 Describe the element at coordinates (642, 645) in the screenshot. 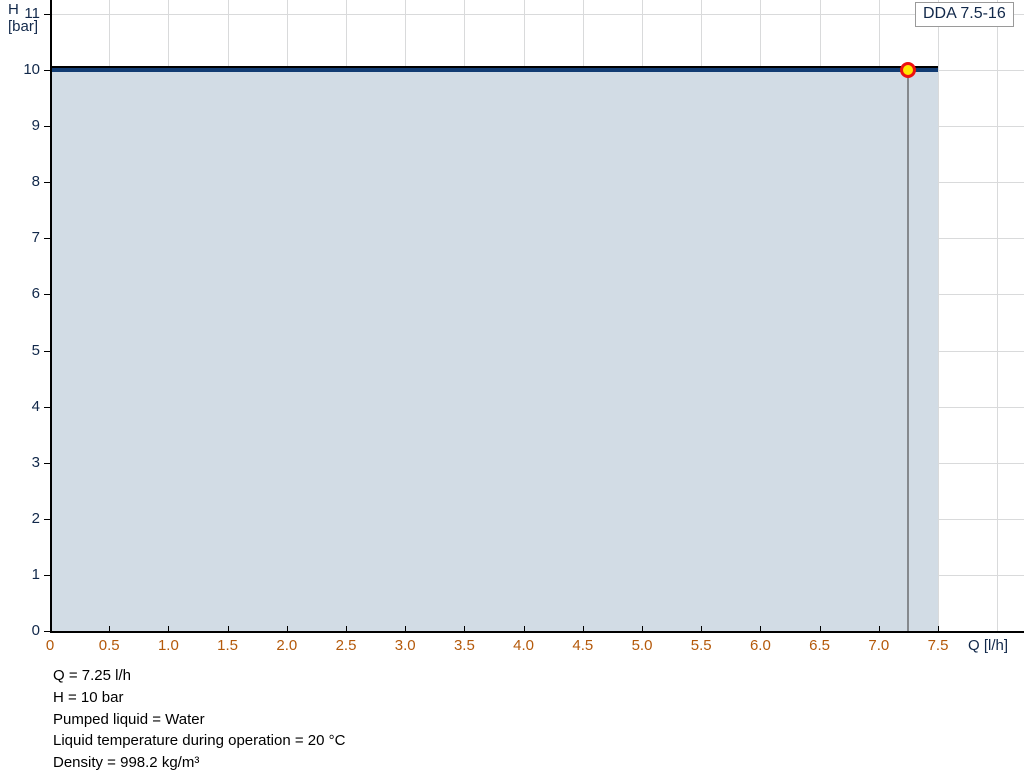

I see `x-axis-tick-label: 5.0` at that location.